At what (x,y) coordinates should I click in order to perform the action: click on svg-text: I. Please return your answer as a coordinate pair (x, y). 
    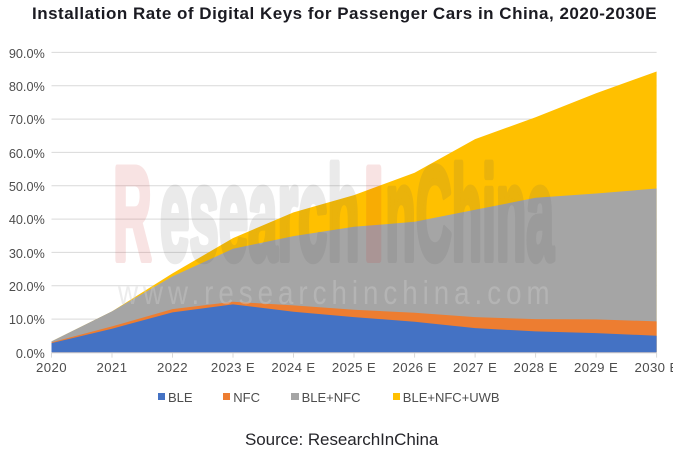
    Looking at the image, I should click on (373, 215).